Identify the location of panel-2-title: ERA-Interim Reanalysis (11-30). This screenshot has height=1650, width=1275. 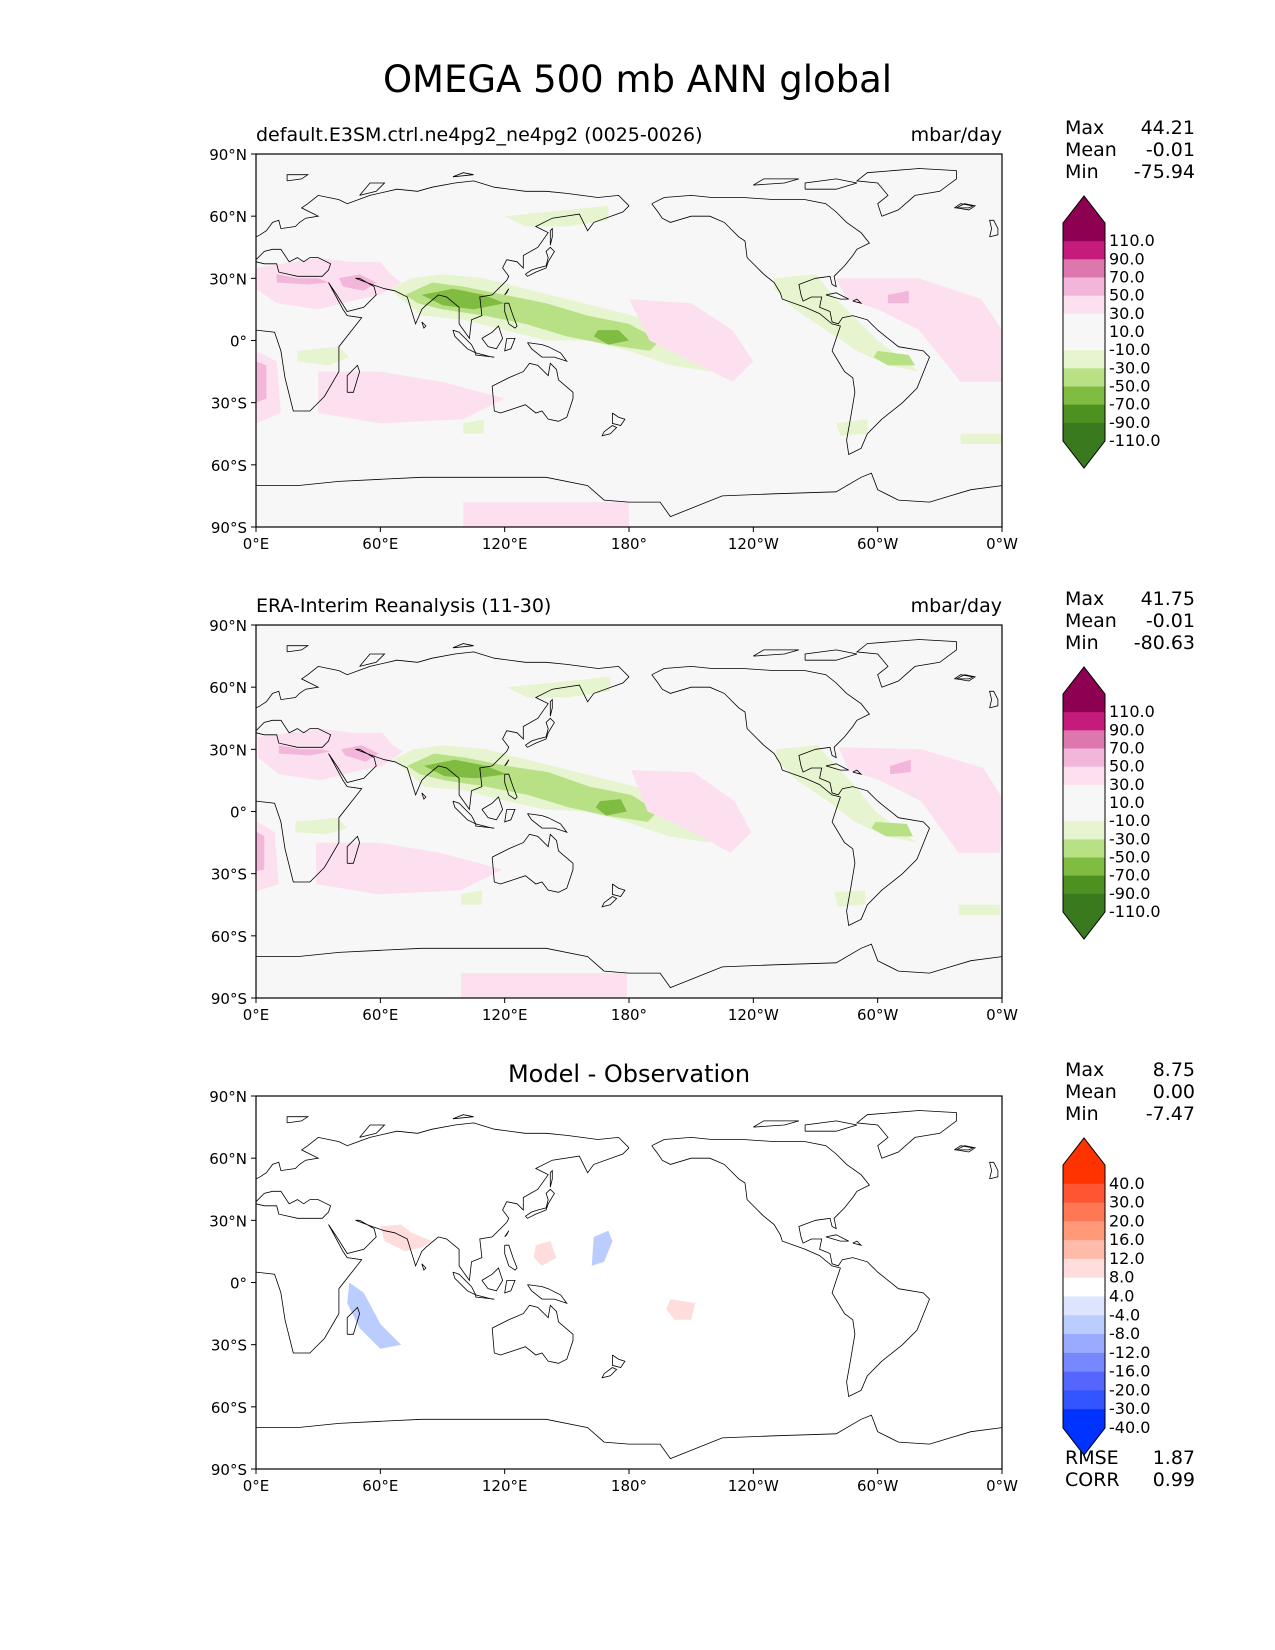
(404, 606).